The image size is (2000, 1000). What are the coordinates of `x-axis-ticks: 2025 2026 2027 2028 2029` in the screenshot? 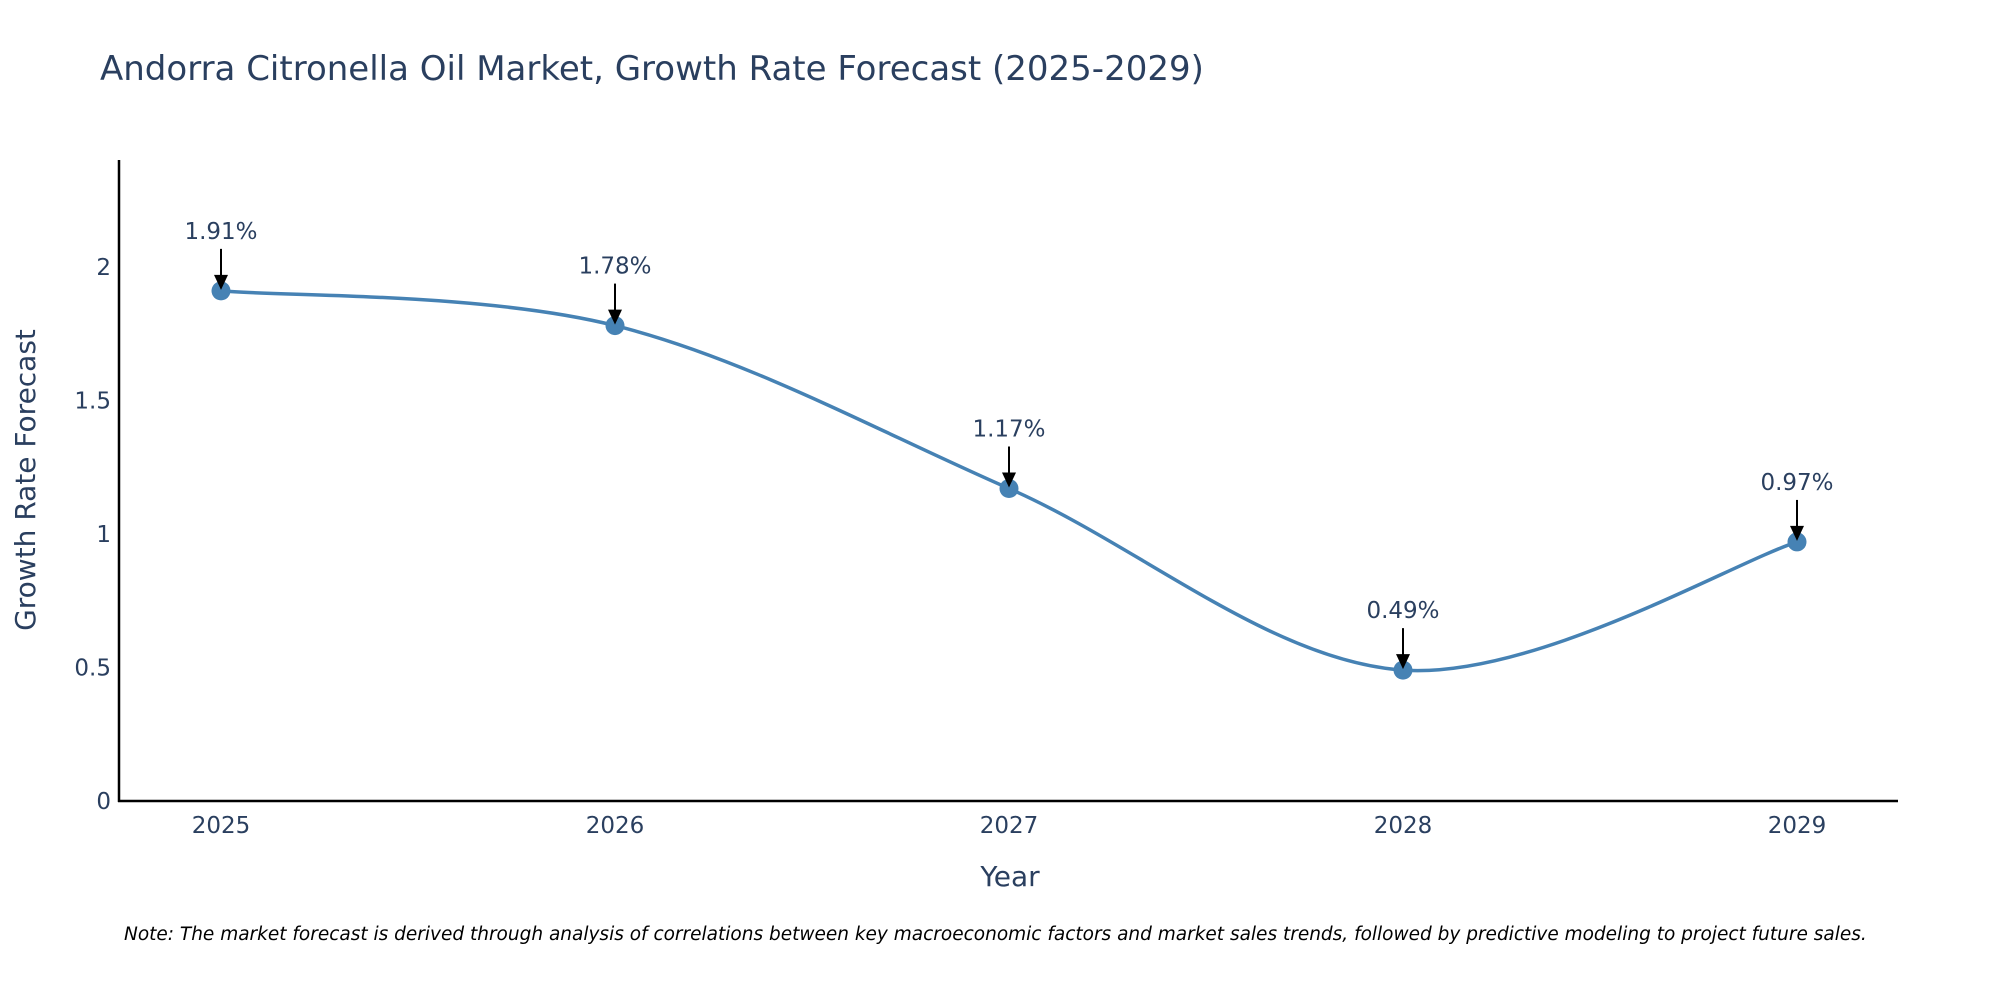 It's located at (1009, 826).